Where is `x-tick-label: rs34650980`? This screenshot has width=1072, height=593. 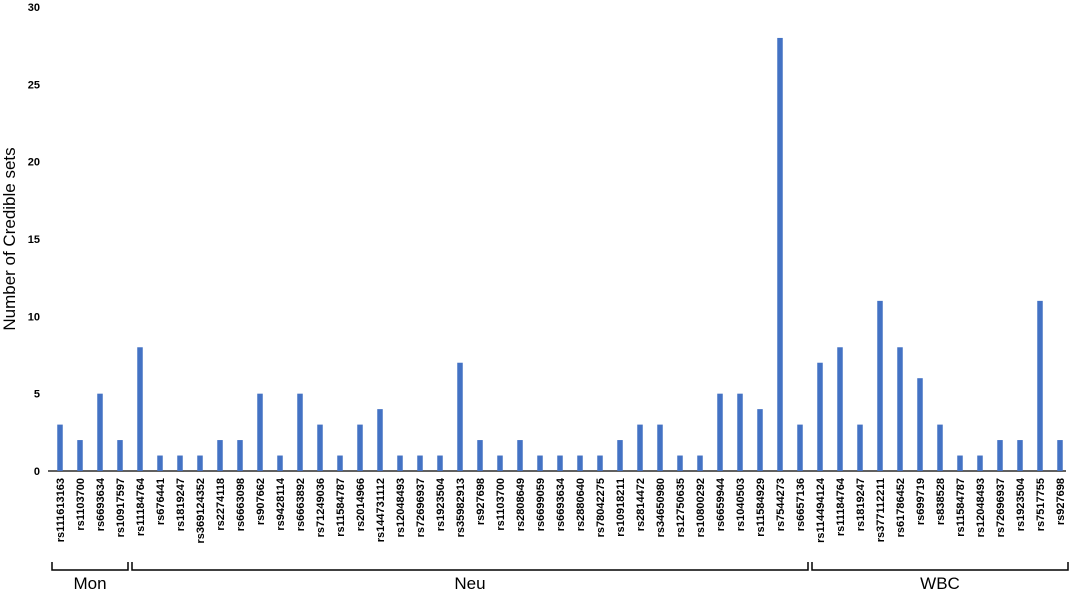
x-tick-label: rs34650980 is located at coordinates (661, 507).